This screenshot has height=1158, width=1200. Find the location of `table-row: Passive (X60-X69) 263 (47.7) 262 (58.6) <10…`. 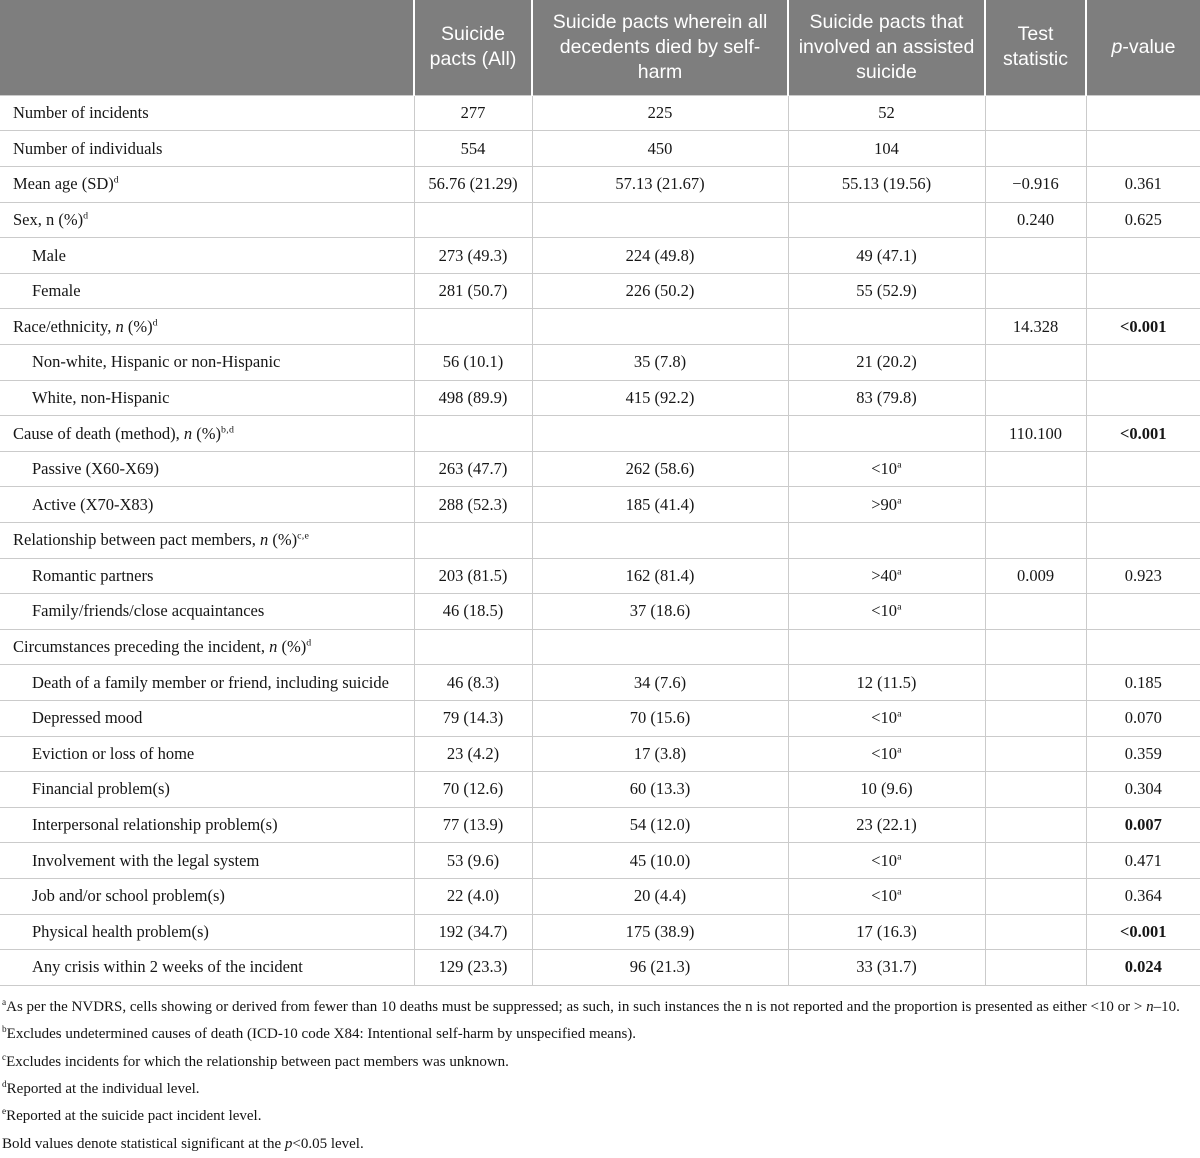

table-row: Passive (X60-X69) 263 (47.7) 262 (58.6) <10… is located at coordinates (600, 468).